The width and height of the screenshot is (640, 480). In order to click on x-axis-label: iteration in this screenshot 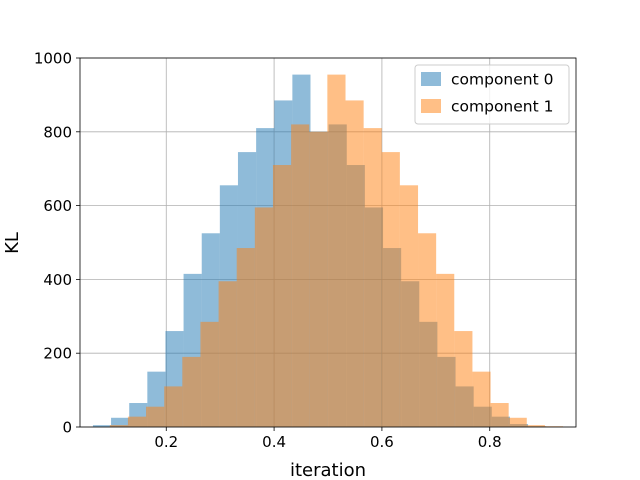, I will do `click(328, 470)`.